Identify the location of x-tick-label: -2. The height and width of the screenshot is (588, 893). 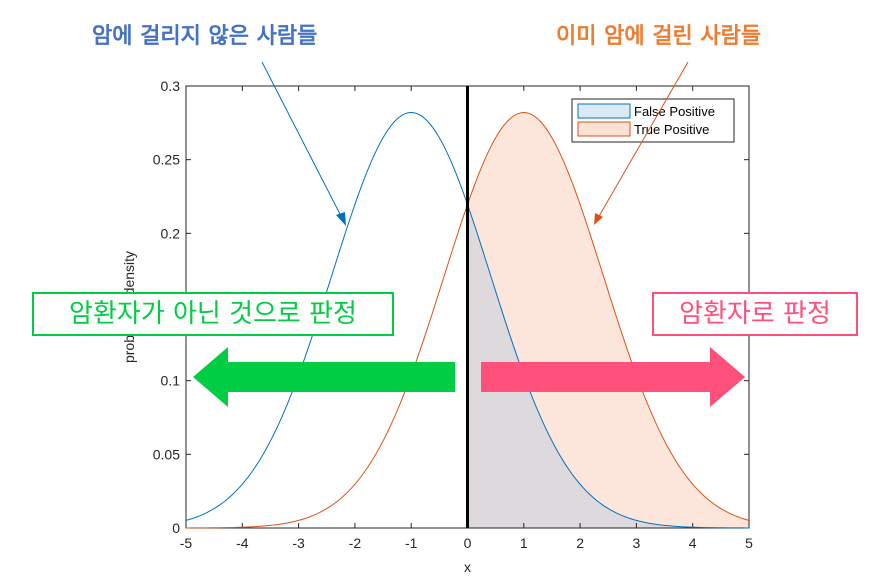
(355, 543).